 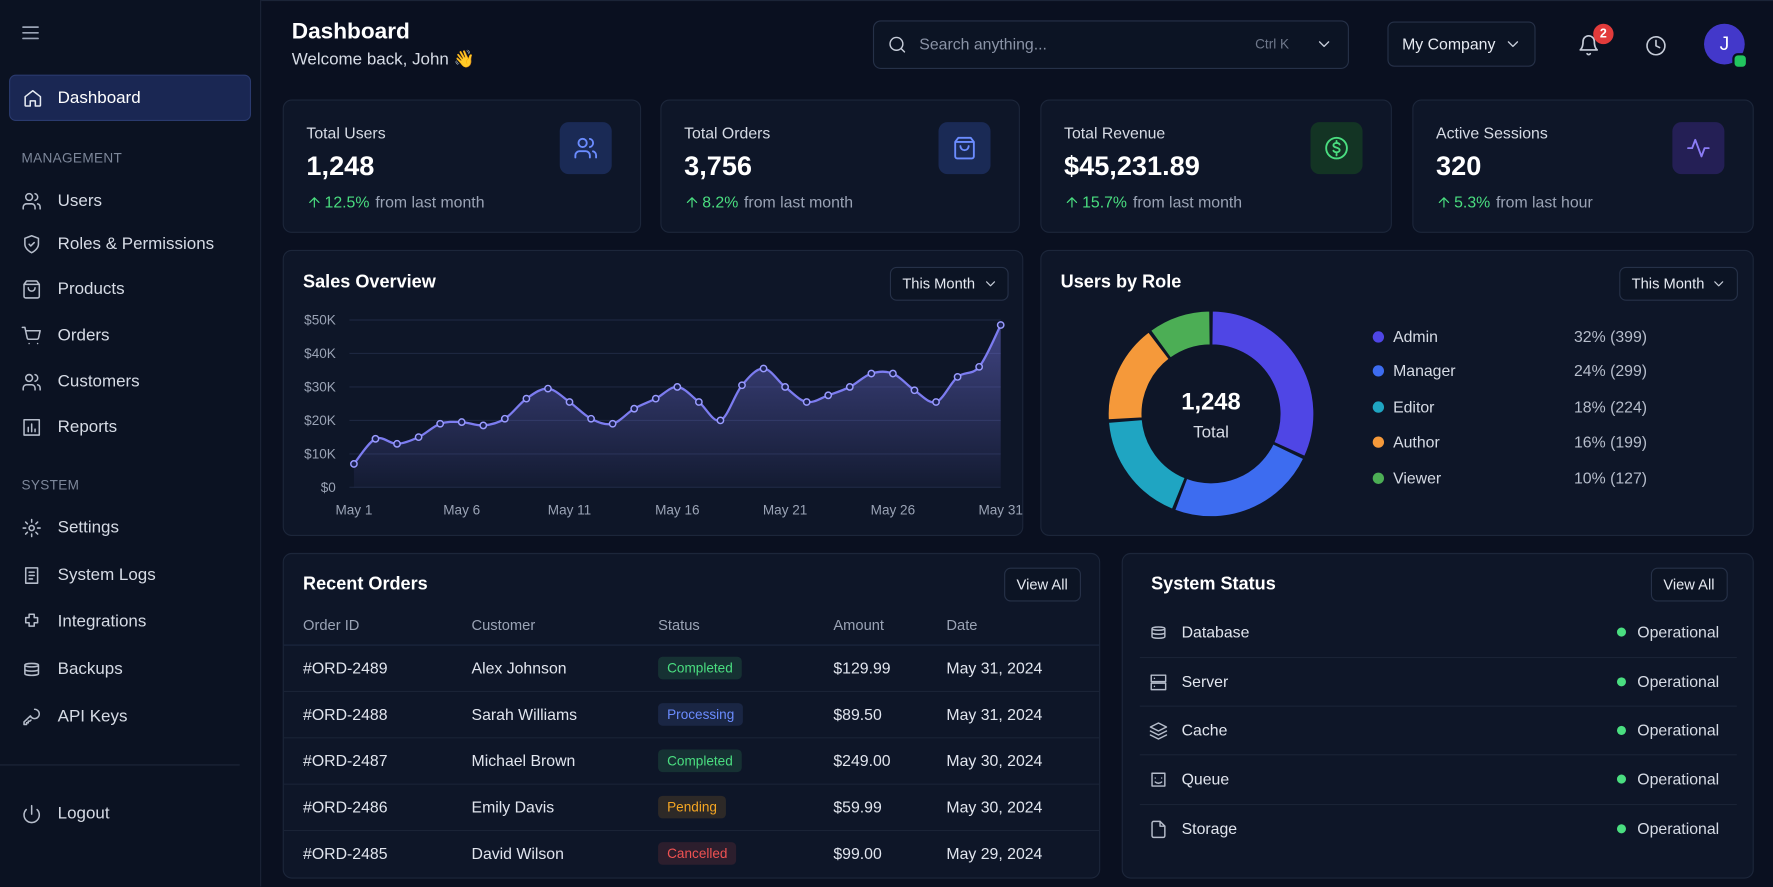 What do you see at coordinates (98, 382) in the screenshot?
I see `nav-label: Customers` at bounding box center [98, 382].